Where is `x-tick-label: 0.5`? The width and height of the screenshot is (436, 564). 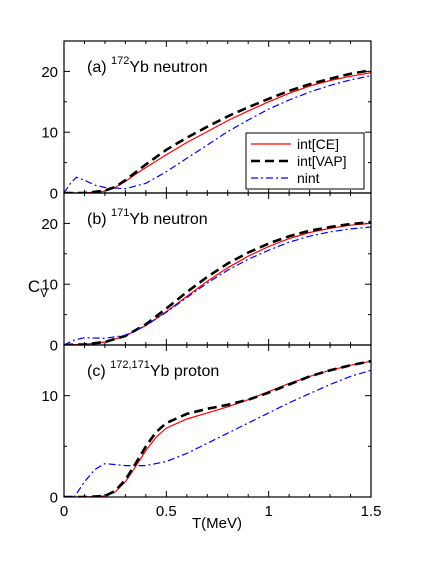 x-tick-label: 0.5 is located at coordinates (166, 511).